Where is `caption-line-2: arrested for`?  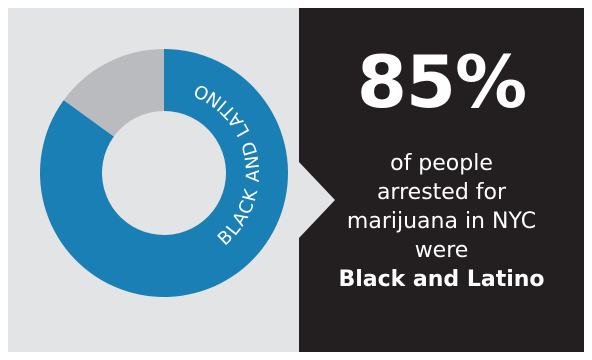
caption-line-2: arrested for is located at coordinates (441, 192).